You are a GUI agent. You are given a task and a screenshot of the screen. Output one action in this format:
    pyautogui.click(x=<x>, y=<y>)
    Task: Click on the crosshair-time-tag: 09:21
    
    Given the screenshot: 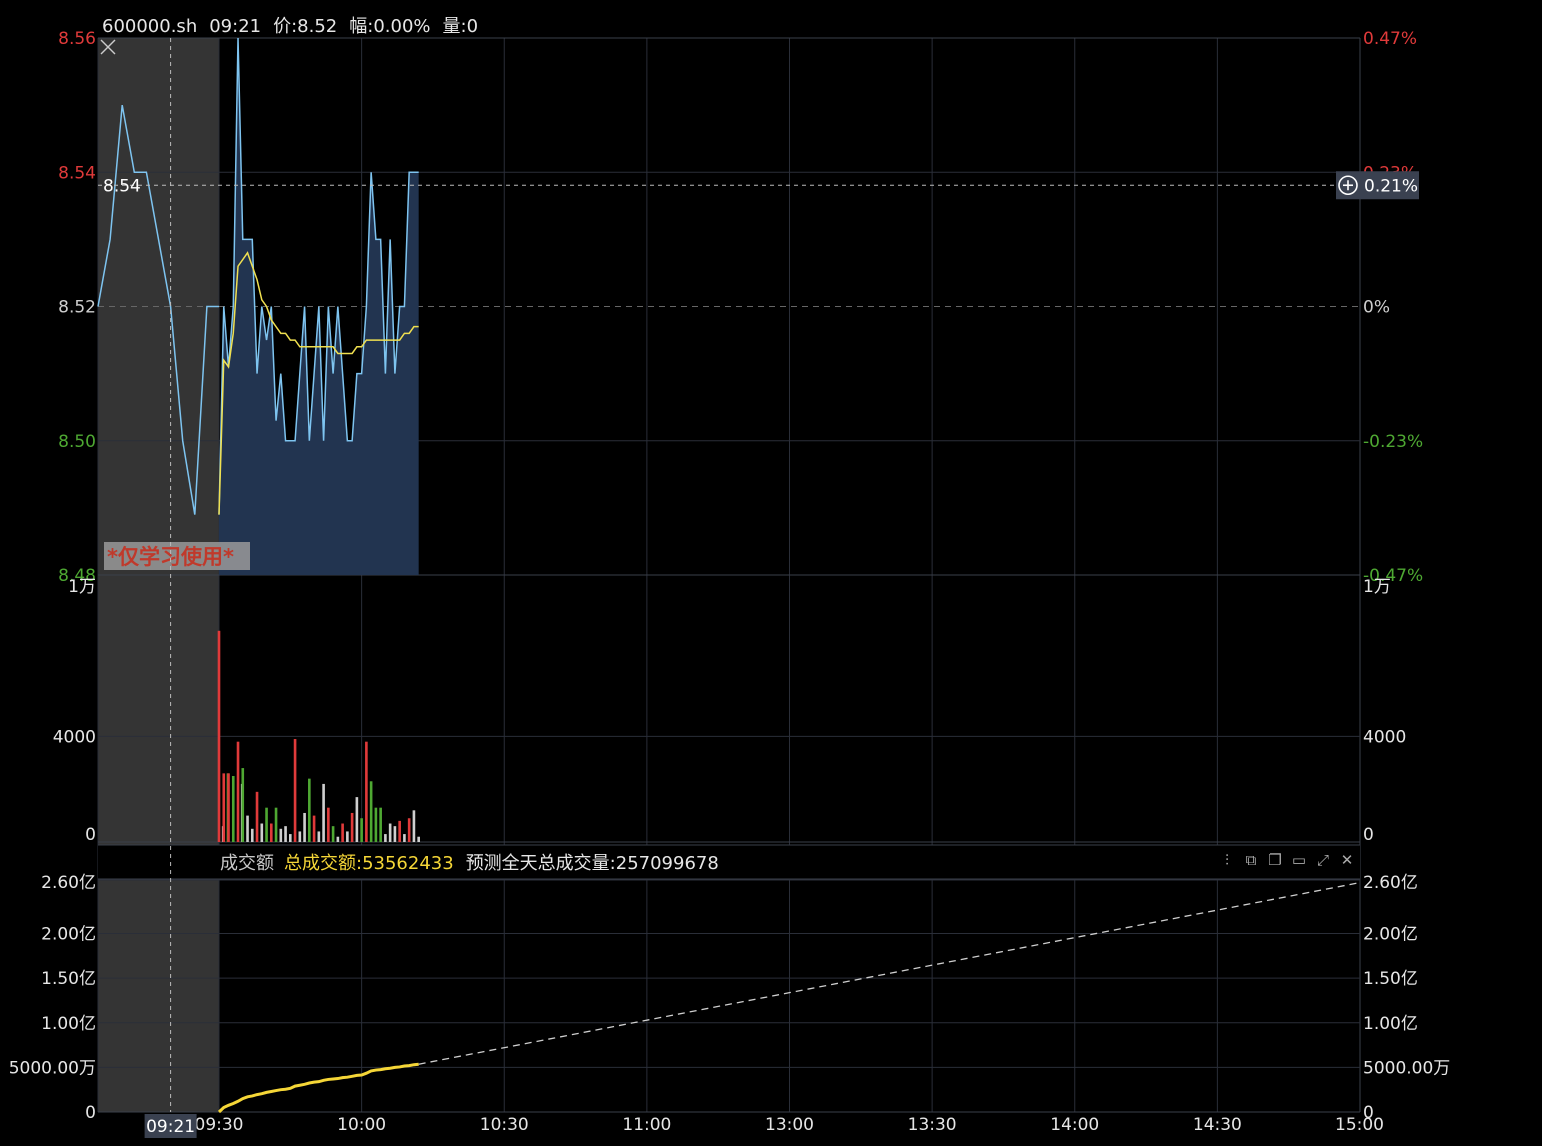 What is the action you would take?
    pyautogui.click(x=170, y=1127)
    